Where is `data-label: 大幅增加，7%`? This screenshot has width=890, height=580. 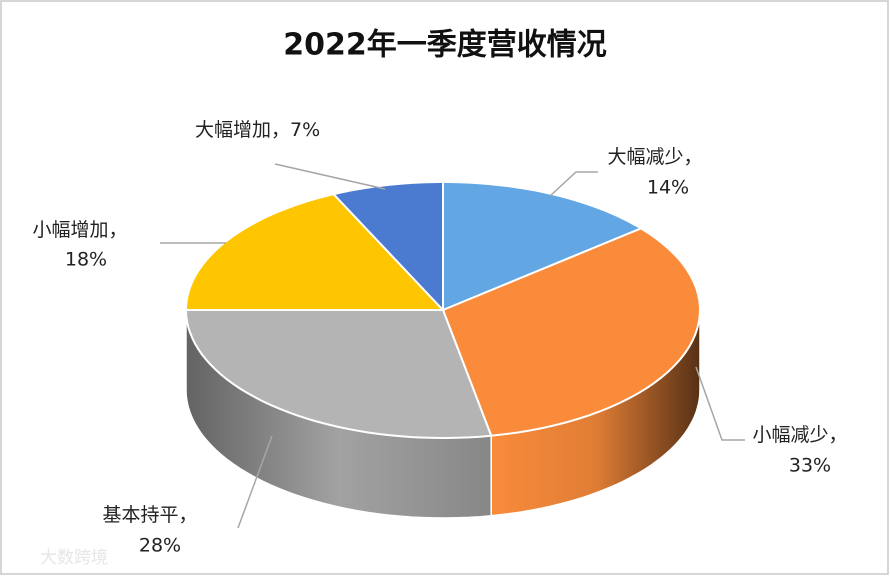 data-label: 大幅增加，7% is located at coordinates (257, 130).